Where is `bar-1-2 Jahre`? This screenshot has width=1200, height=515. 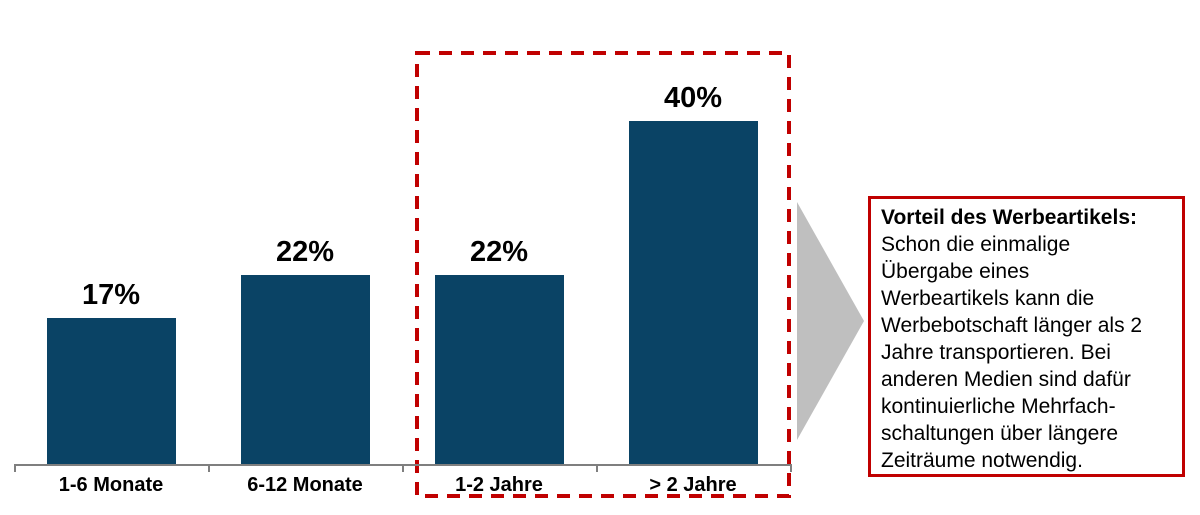 bar-1-2 Jahre is located at coordinates (499, 369).